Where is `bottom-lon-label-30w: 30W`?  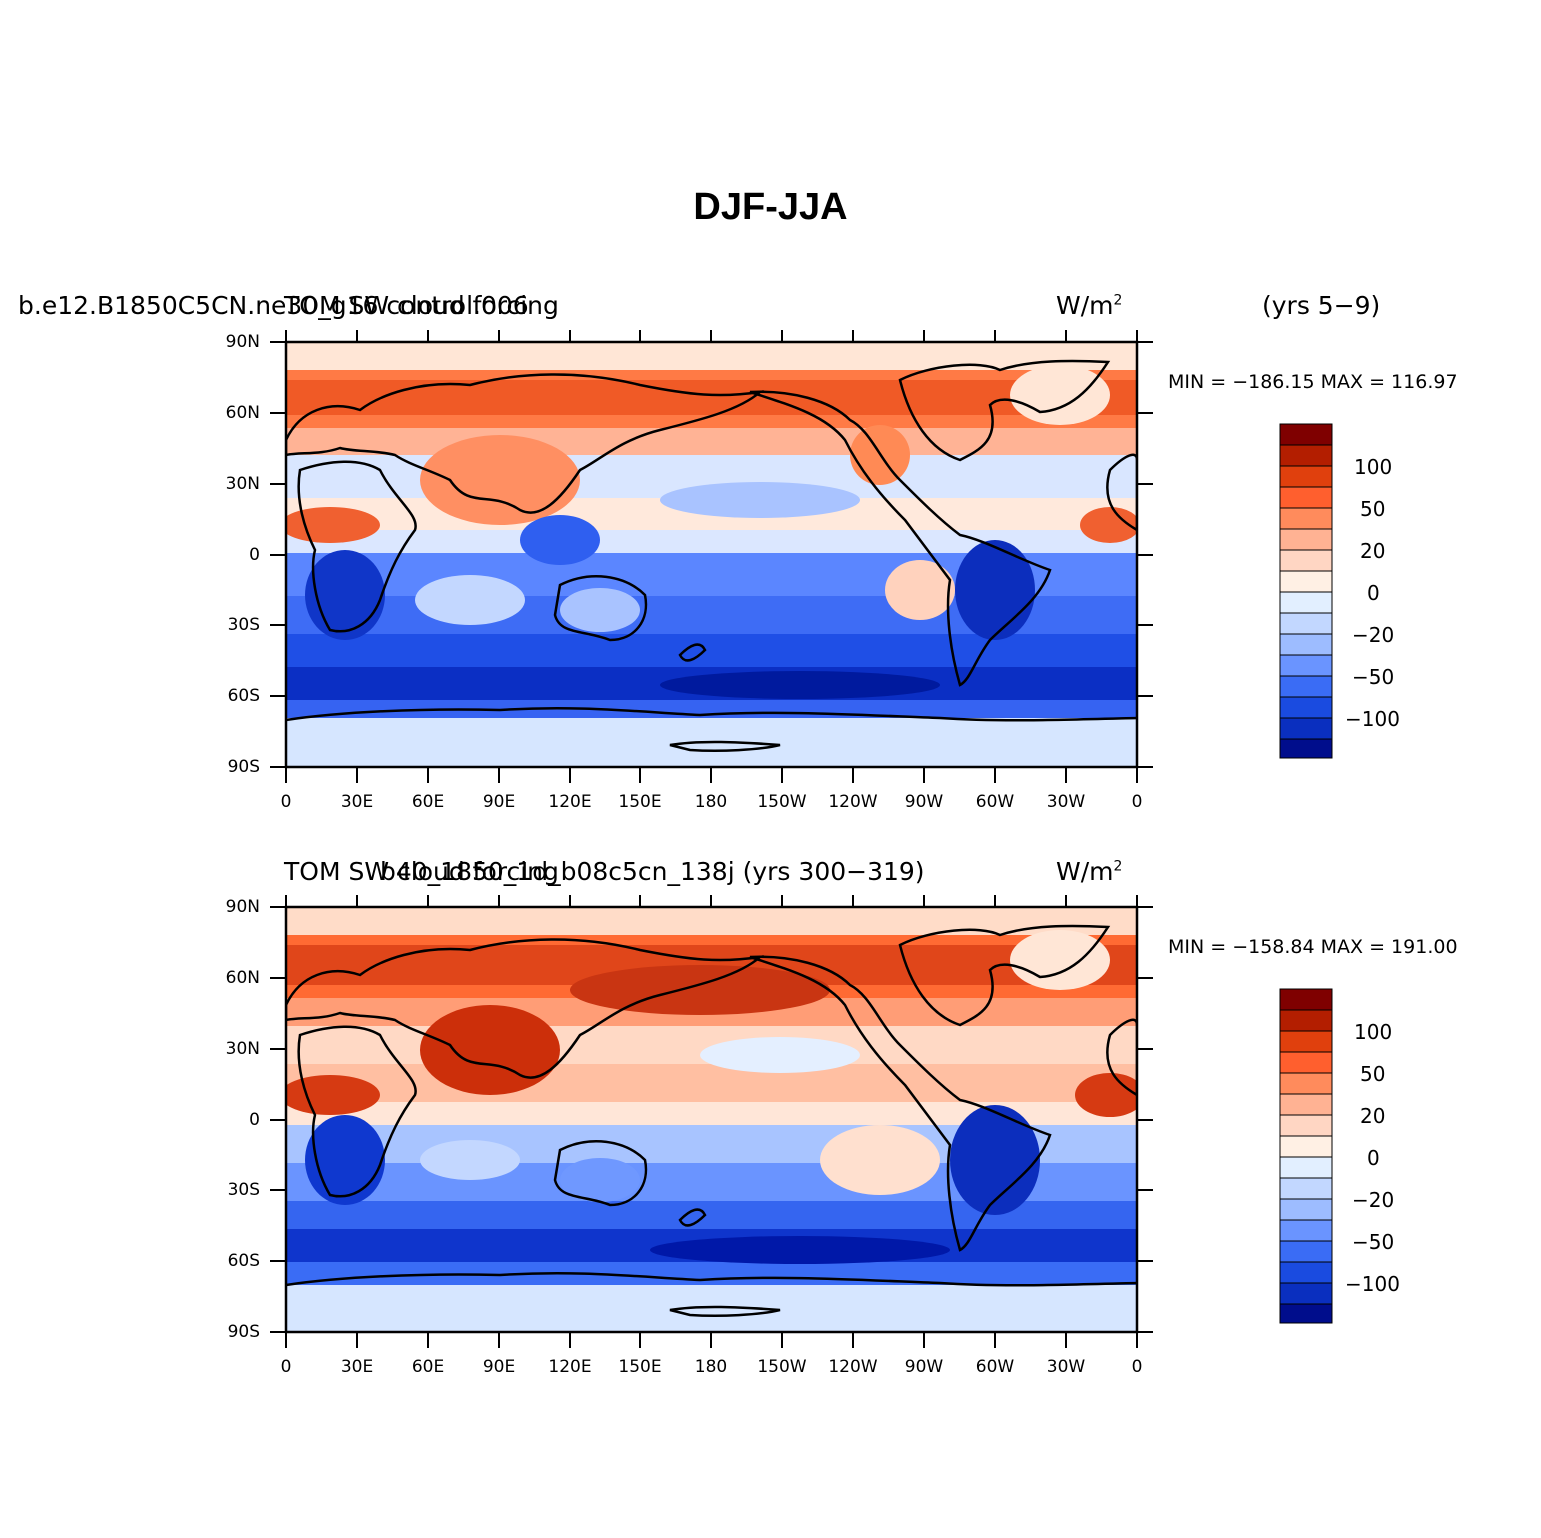
bottom-lon-label-30w: 30W is located at coordinates (1066, 1367).